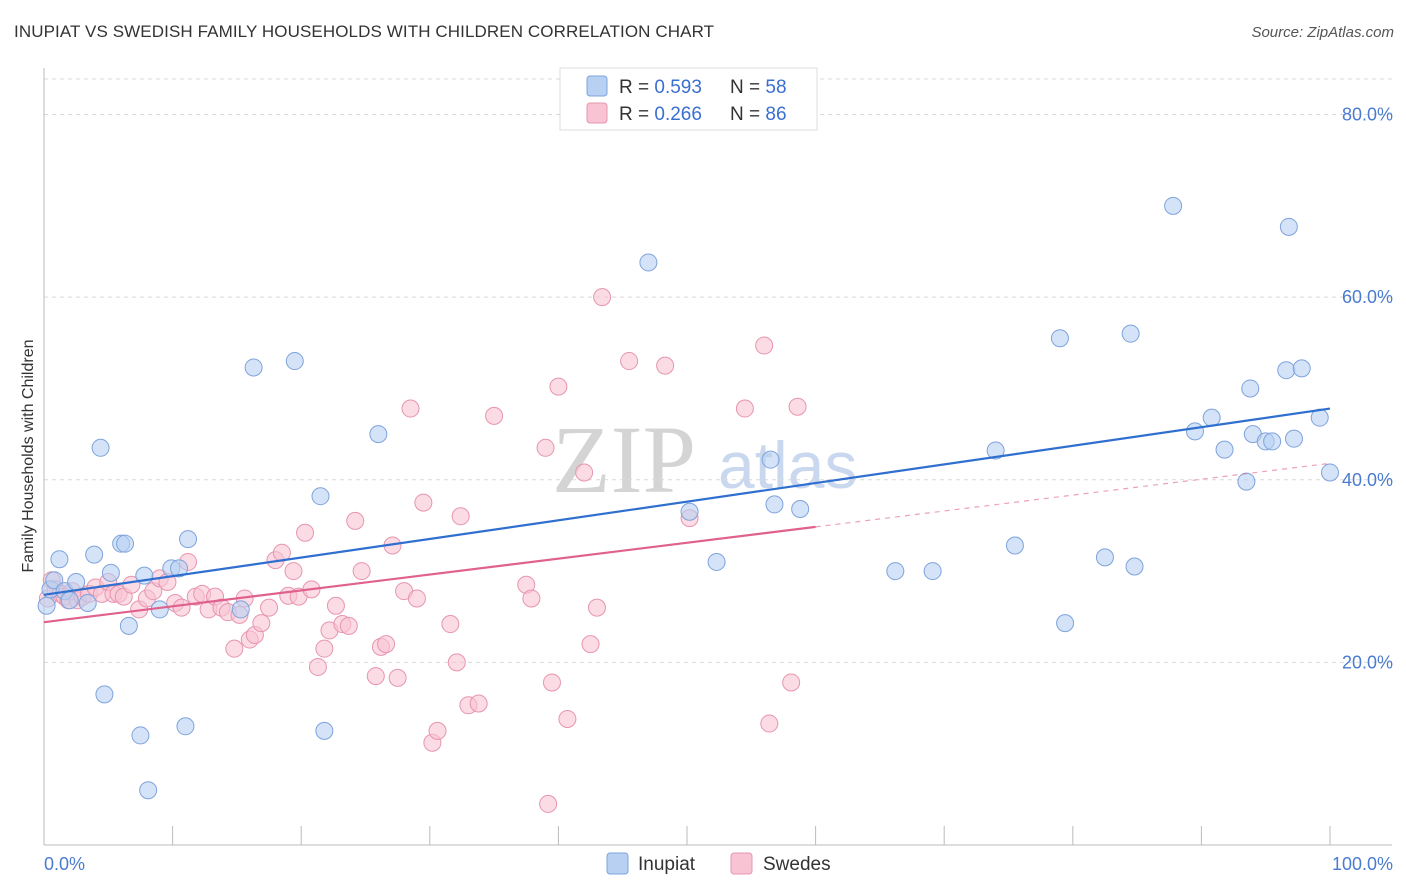 The width and height of the screenshot is (1406, 892). I want to click on legend-n-label: N =, so click(747, 114).